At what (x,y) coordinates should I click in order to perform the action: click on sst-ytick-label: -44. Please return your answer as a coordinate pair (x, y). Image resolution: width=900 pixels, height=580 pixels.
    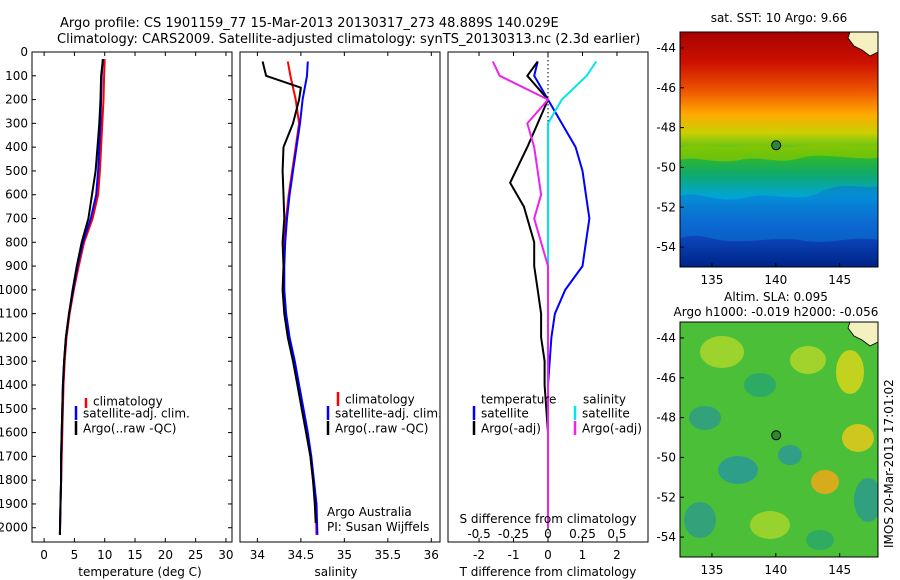
    Looking at the image, I should click on (666, 48).